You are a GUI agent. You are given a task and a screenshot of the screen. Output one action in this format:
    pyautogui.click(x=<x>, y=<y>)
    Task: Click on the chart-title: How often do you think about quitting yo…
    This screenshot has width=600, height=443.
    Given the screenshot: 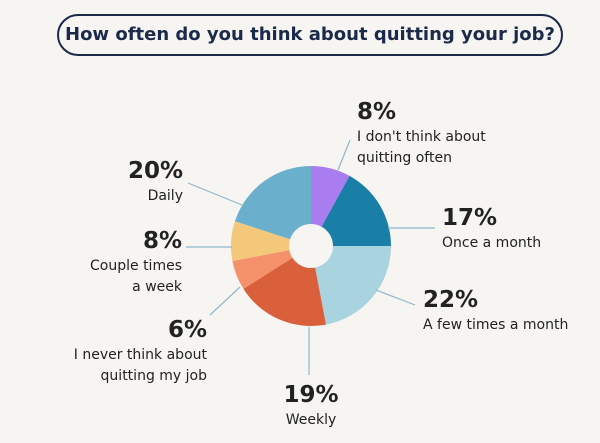 What is the action you would take?
    pyautogui.click(x=310, y=35)
    